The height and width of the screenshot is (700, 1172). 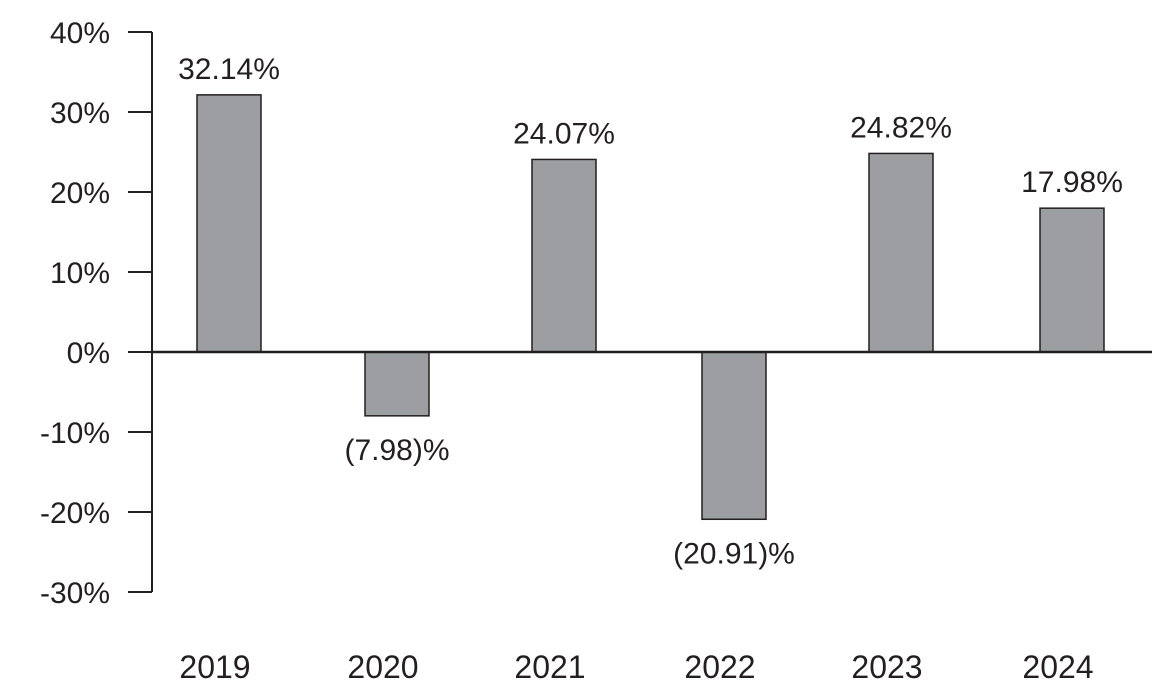 I want to click on data-label-2019: 32.14%, so click(x=229, y=69).